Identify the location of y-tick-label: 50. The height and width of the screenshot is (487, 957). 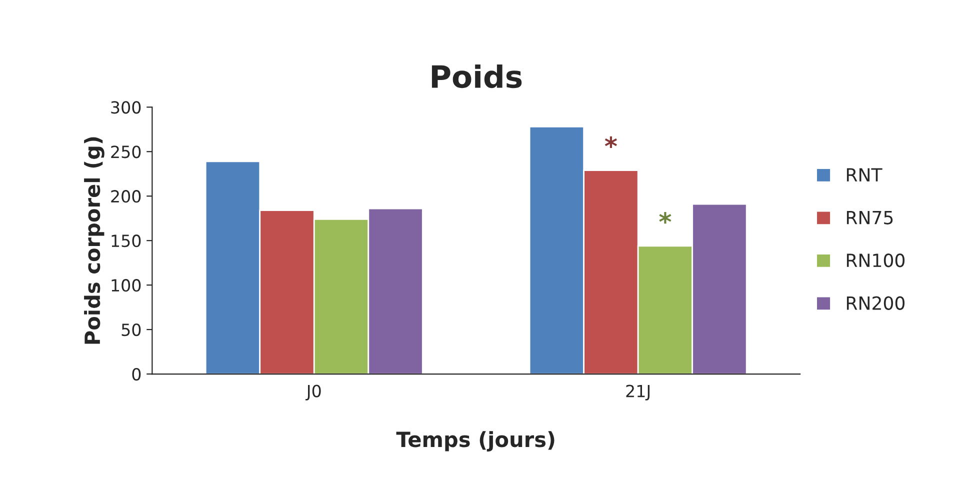
(131, 330).